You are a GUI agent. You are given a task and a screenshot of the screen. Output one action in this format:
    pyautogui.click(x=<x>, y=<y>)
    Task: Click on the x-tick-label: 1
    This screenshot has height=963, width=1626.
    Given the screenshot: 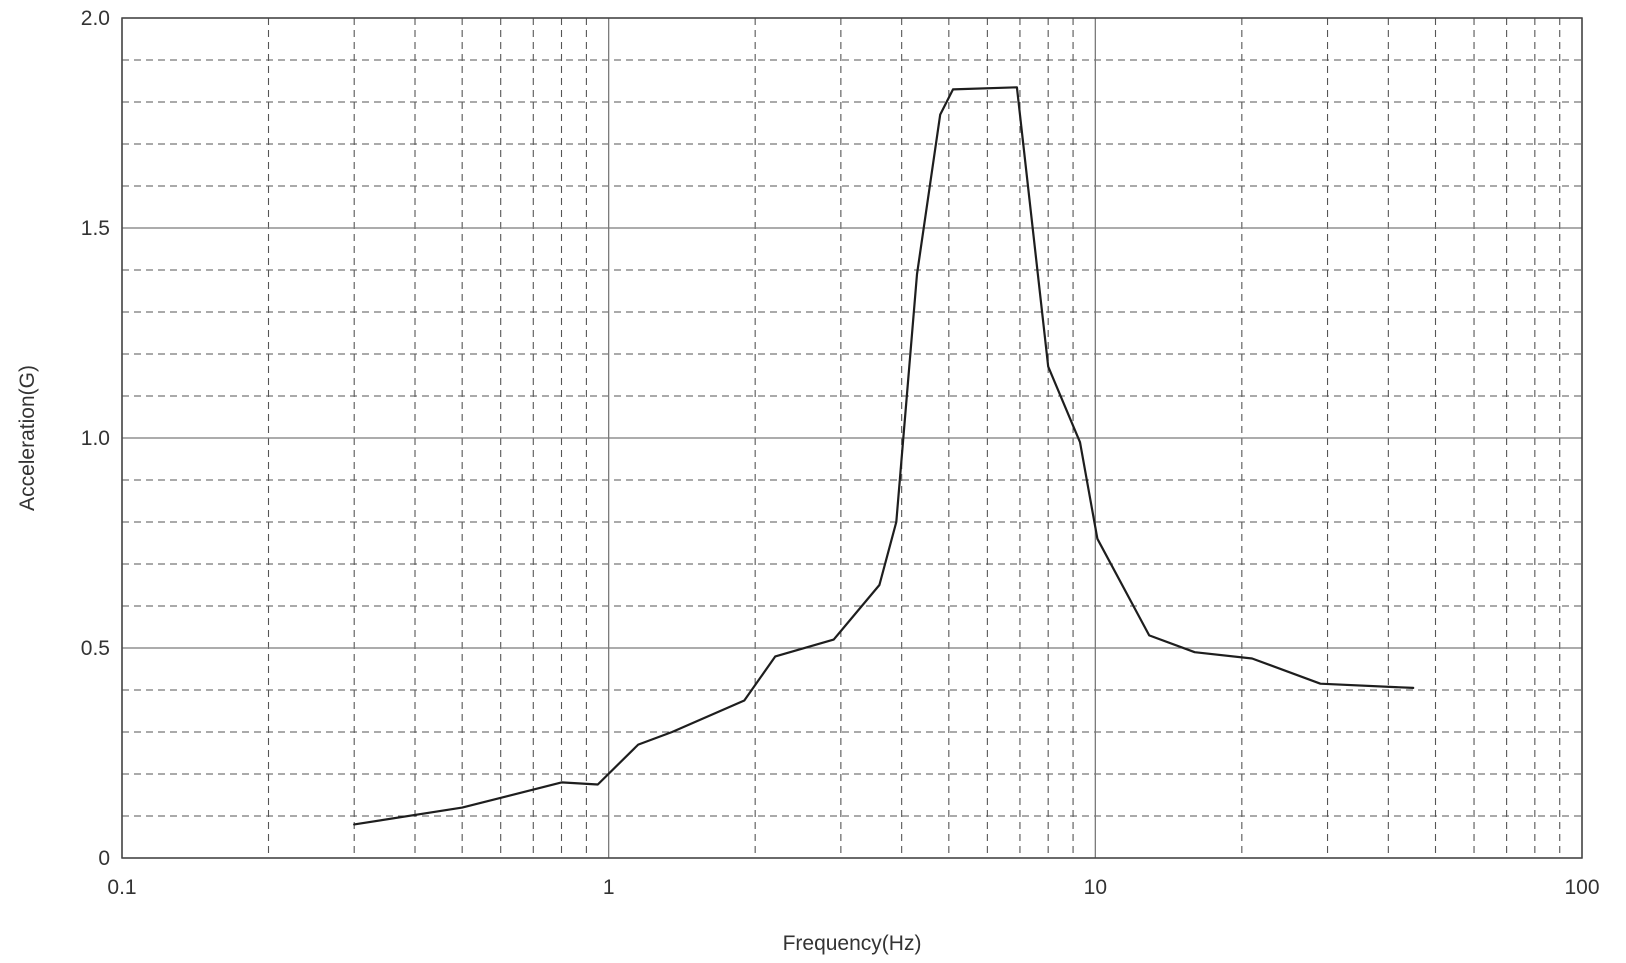 What is the action you would take?
    pyautogui.click(x=609, y=887)
    